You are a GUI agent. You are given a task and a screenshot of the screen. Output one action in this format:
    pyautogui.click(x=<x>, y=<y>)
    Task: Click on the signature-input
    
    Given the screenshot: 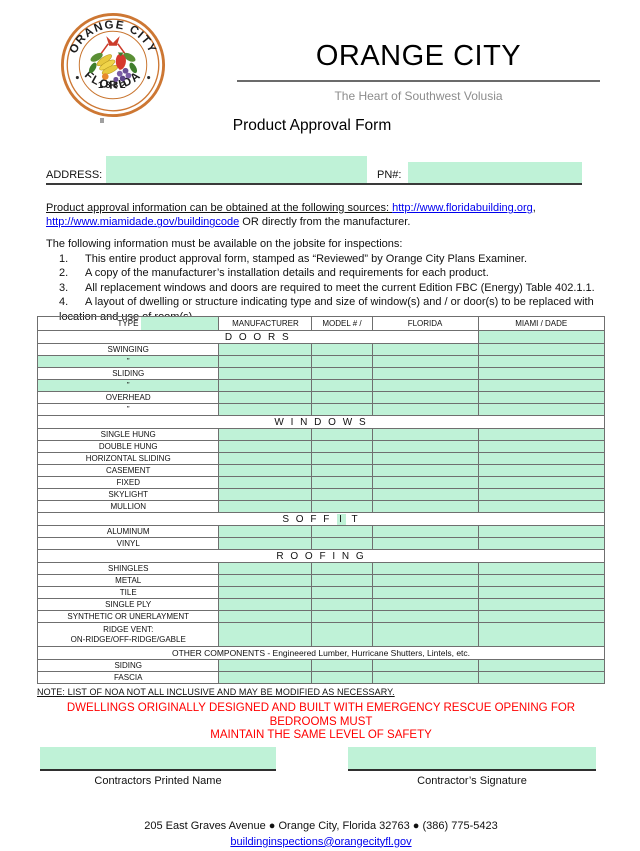 What is the action you would take?
    pyautogui.click(x=472, y=758)
    